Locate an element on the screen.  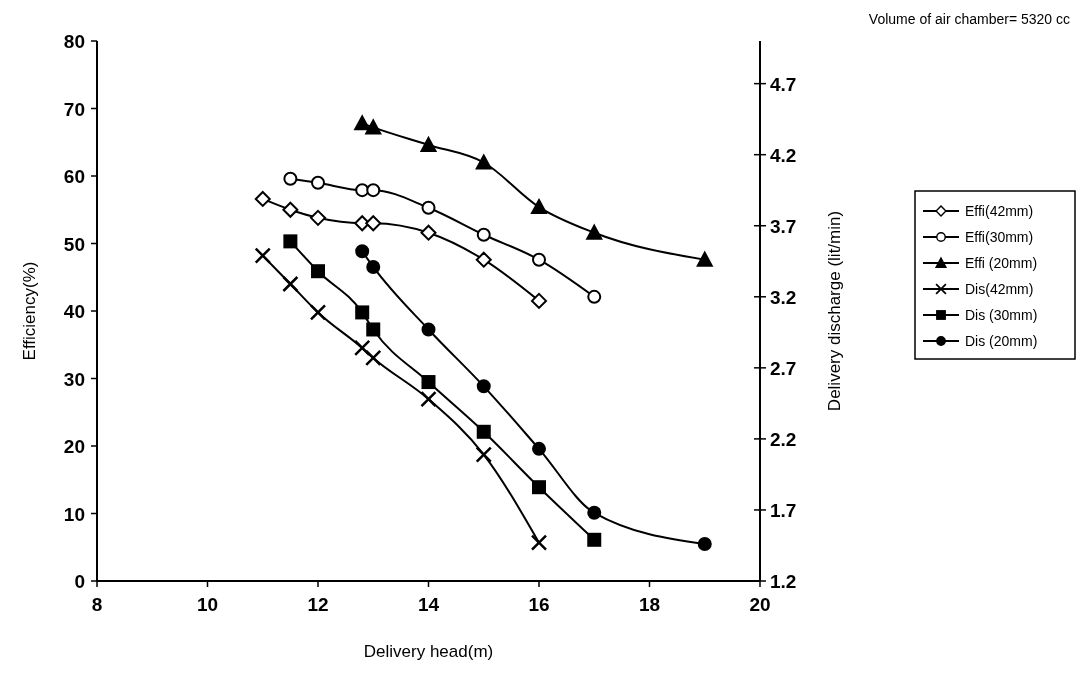
x-tick-label: 12 is located at coordinates (318, 604).